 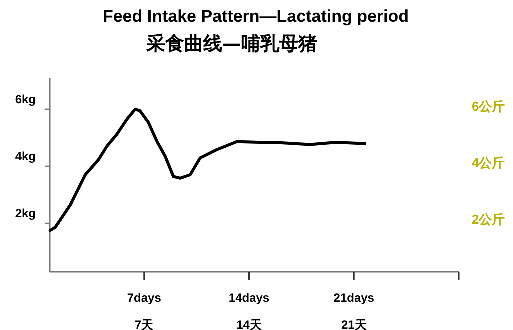 I want to click on xtick: 14days, so click(x=249, y=298).